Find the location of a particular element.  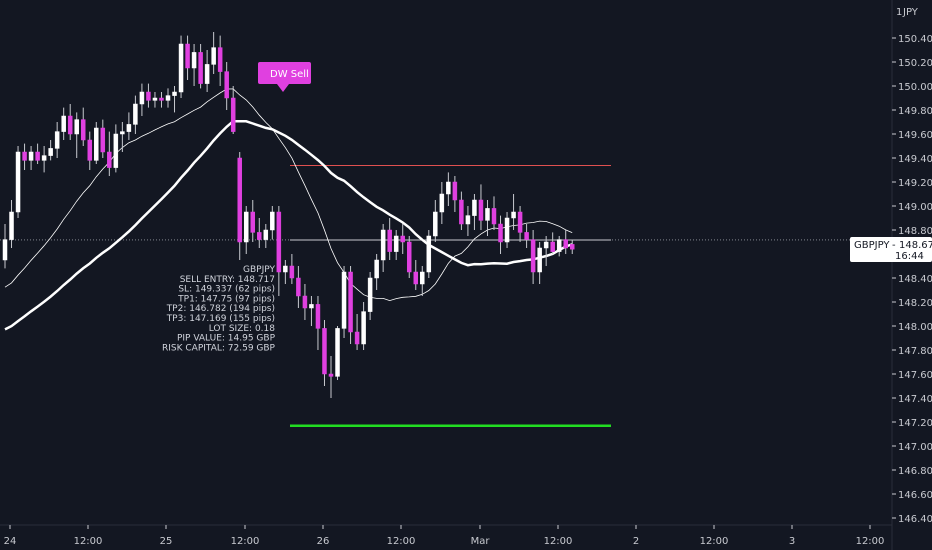

y-tick-label: 147.000 is located at coordinates (915, 447).